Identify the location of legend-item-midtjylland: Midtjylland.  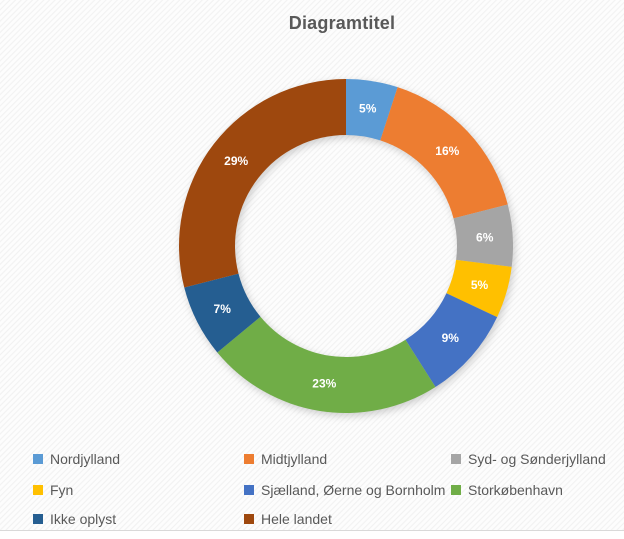
(285, 459).